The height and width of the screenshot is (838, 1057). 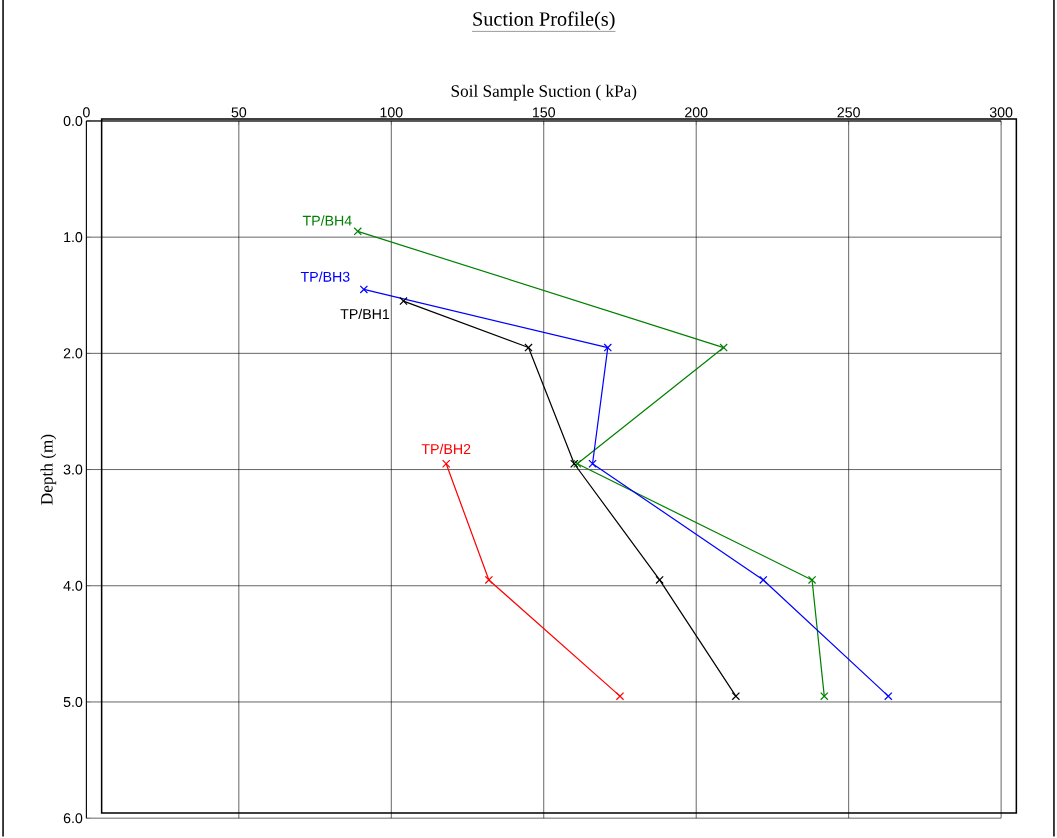 I want to click on x-tick-label: 150, so click(x=544, y=112).